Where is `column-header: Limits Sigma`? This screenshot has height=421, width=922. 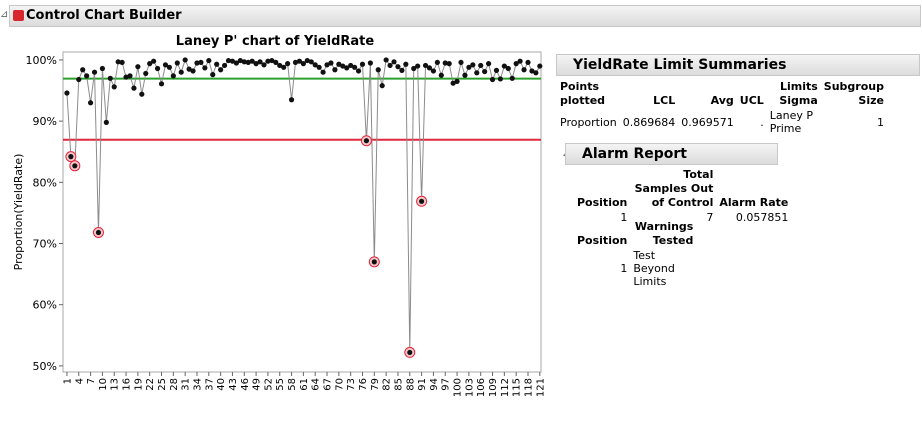 column-header: Limits Sigma is located at coordinates (798, 93).